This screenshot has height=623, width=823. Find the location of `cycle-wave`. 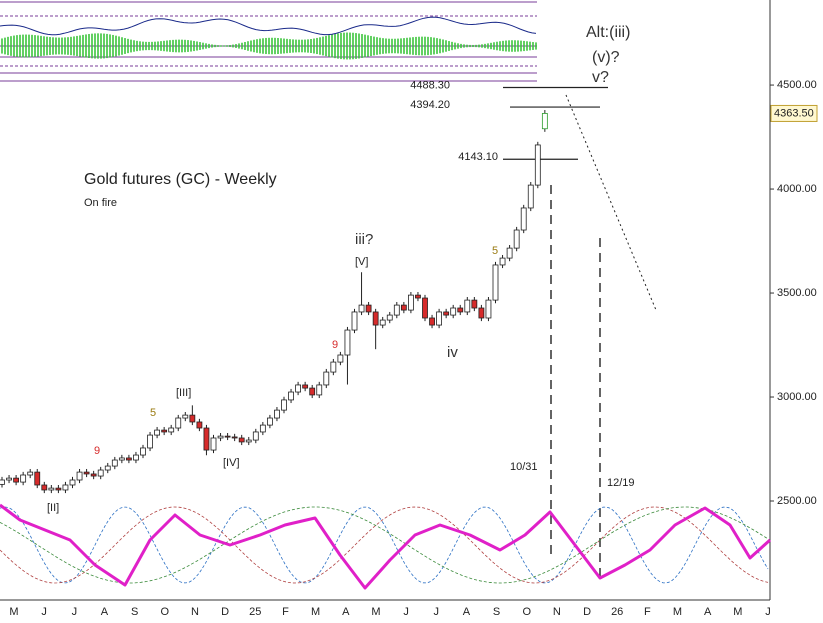

cycle-wave is located at coordinates (384, 545).